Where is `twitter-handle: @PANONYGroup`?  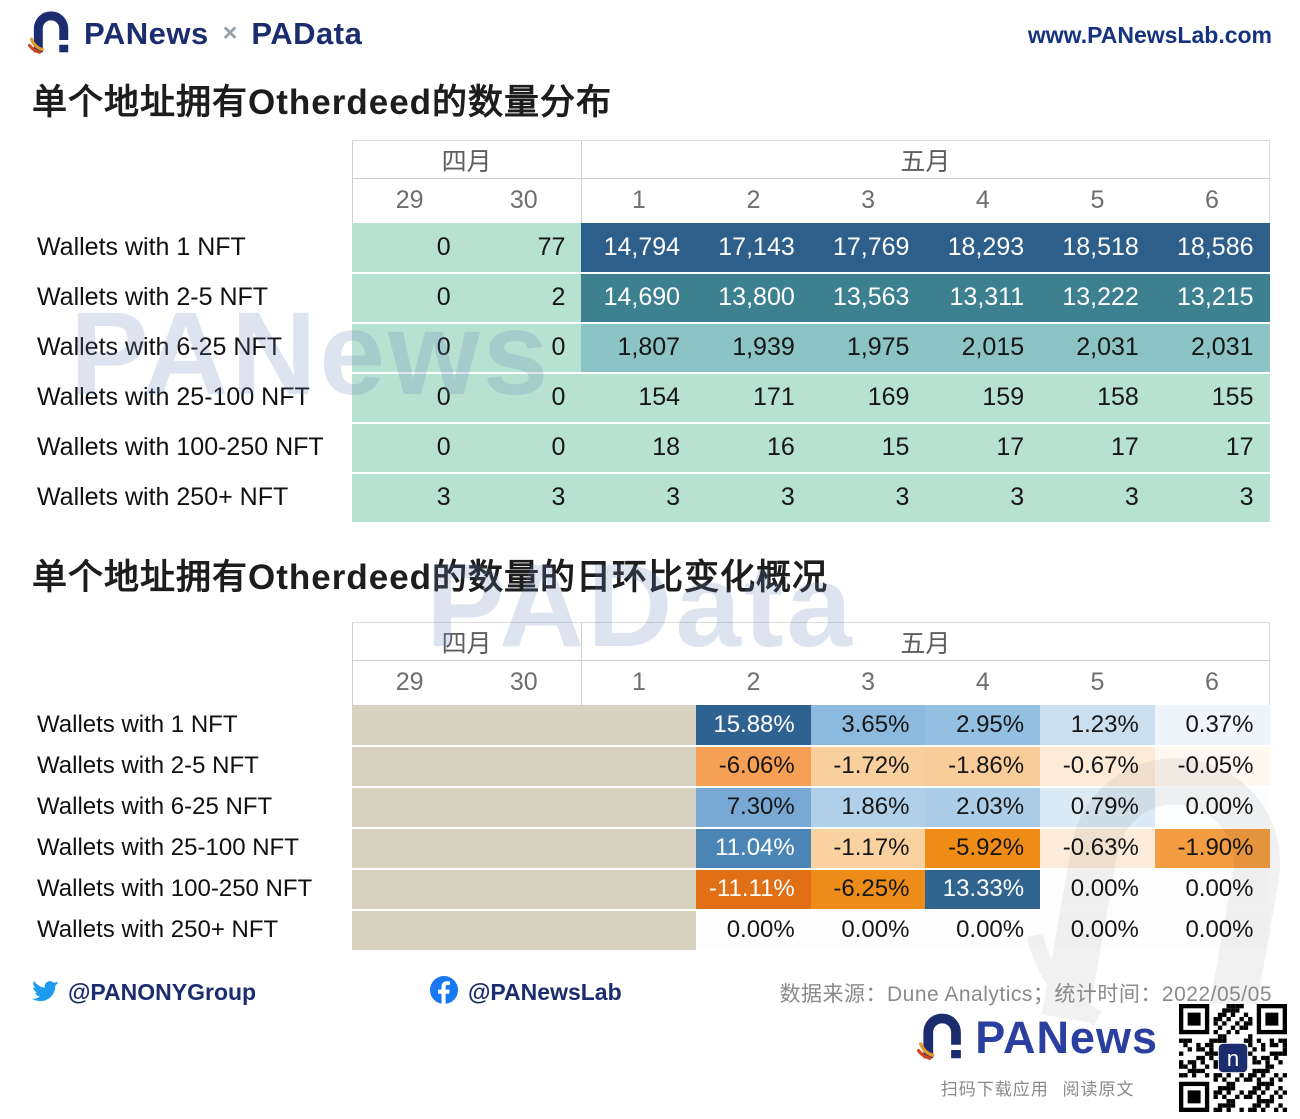 twitter-handle: @PANONYGroup is located at coordinates (162, 992).